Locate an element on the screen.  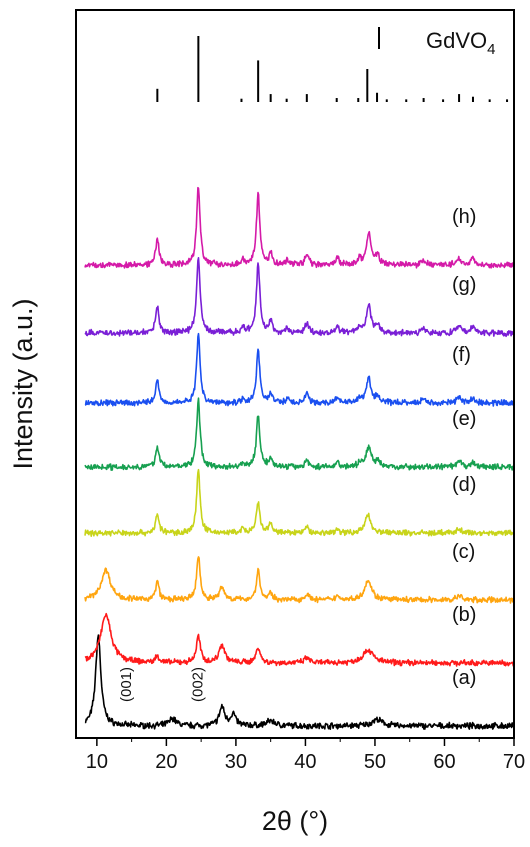
series-label: (g) is located at coordinates (464, 285).